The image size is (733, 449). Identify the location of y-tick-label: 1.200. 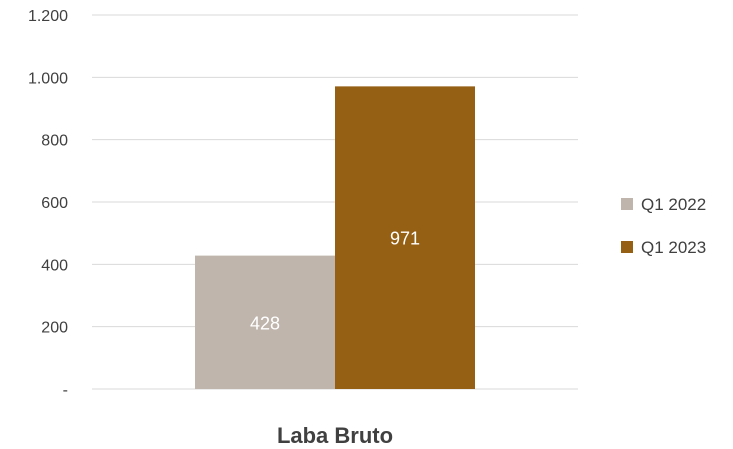
(48, 16).